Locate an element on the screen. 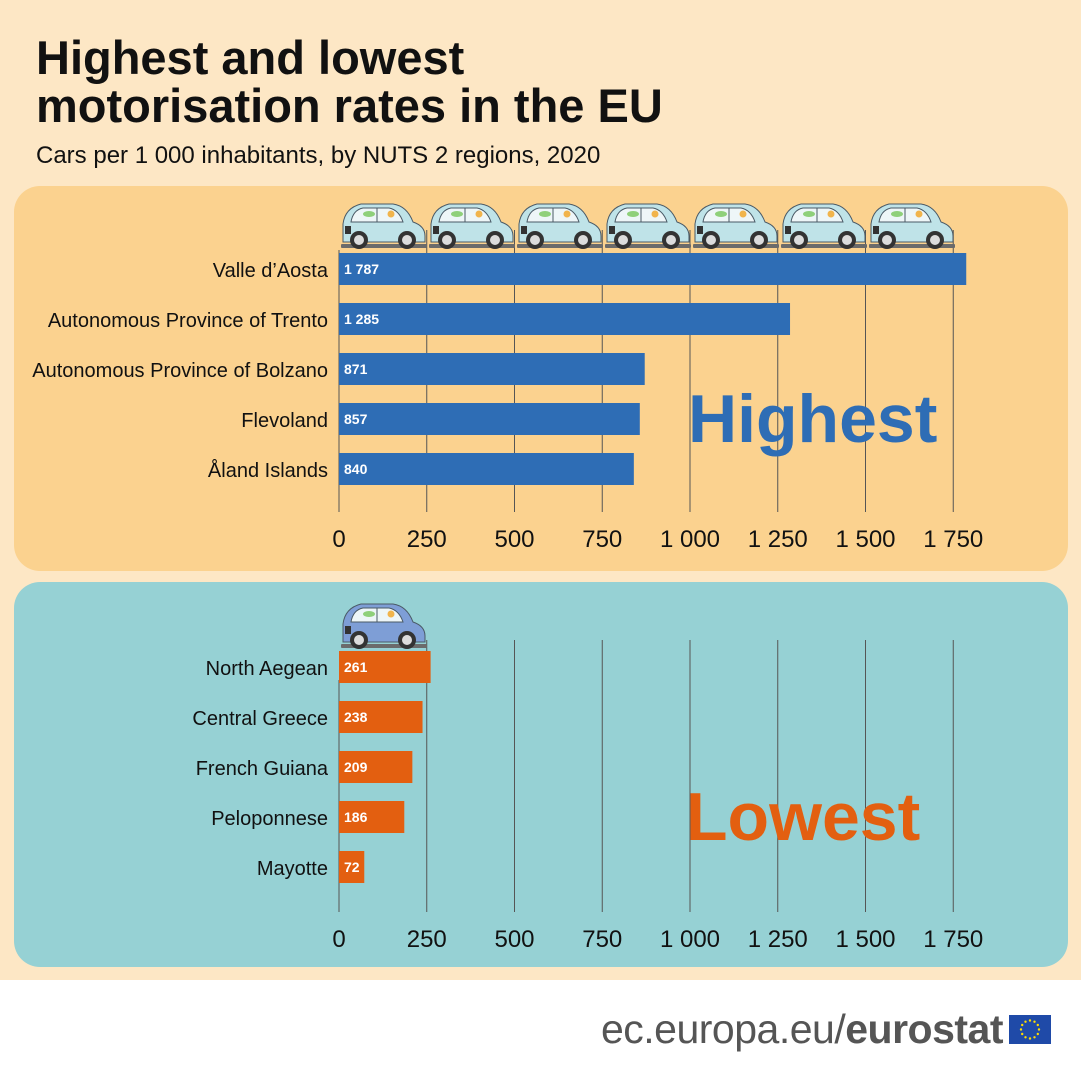 The width and height of the screenshot is (1081, 1081). category-label: North Aegean is located at coordinates (267, 669).